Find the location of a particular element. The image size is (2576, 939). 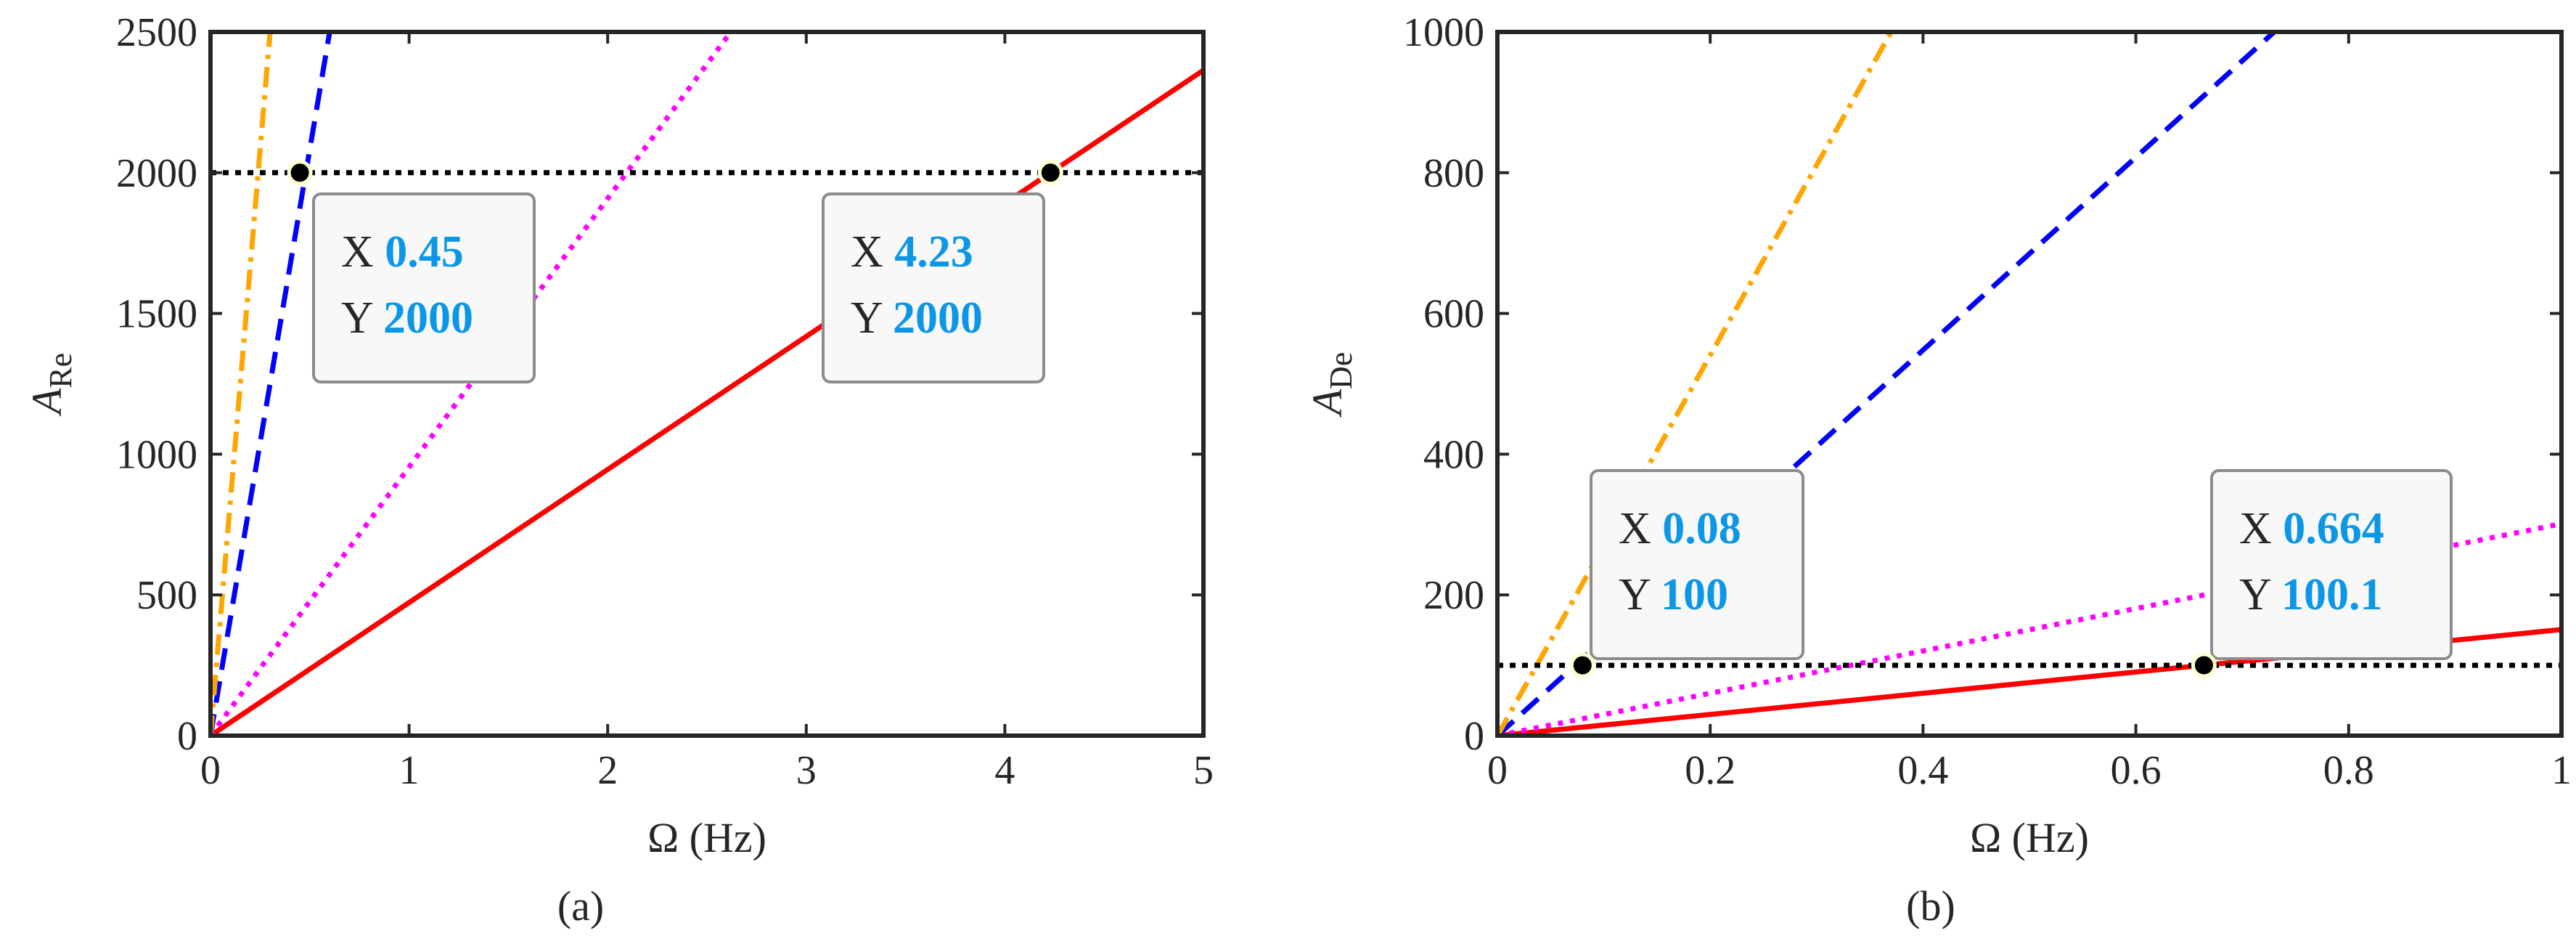

panel-a-datatip-x-value: 0.45 is located at coordinates (424, 252).